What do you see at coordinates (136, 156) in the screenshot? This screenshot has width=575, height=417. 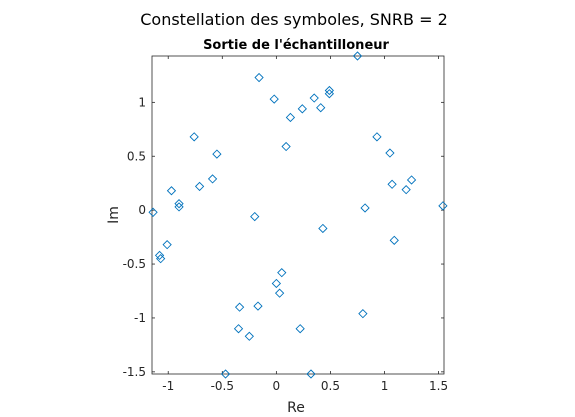 I see `y-tick-label: 0.5` at bounding box center [136, 156].